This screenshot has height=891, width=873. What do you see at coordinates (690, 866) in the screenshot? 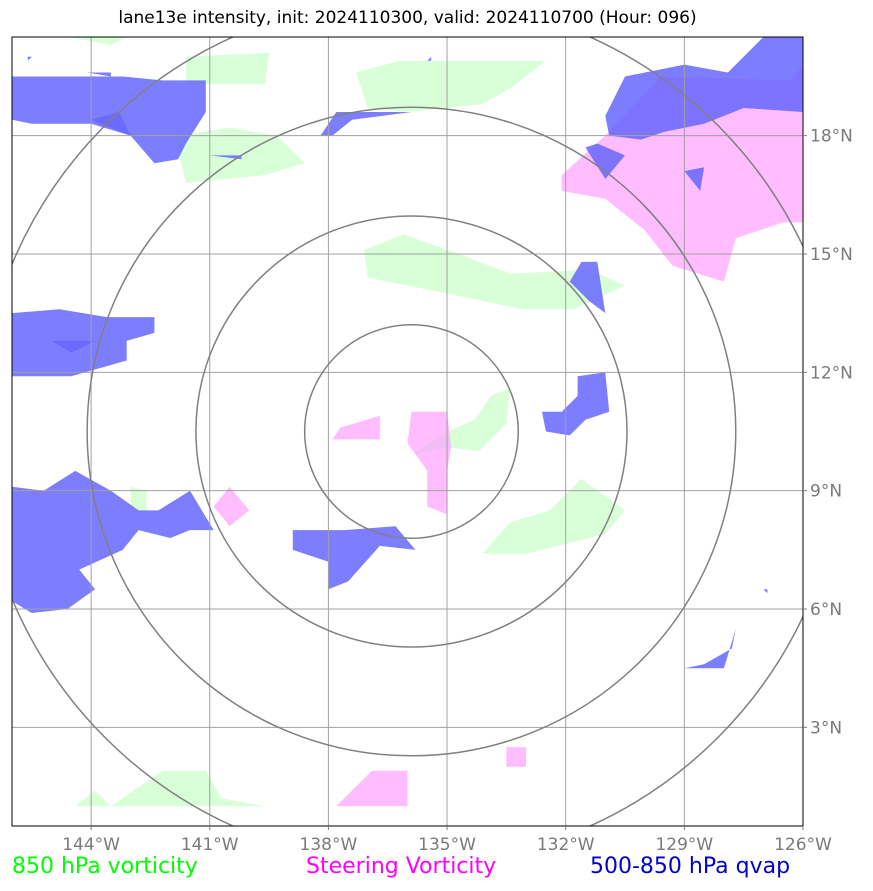
I see `legend-qvap: 500-850 hPa qvap` at bounding box center [690, 866].